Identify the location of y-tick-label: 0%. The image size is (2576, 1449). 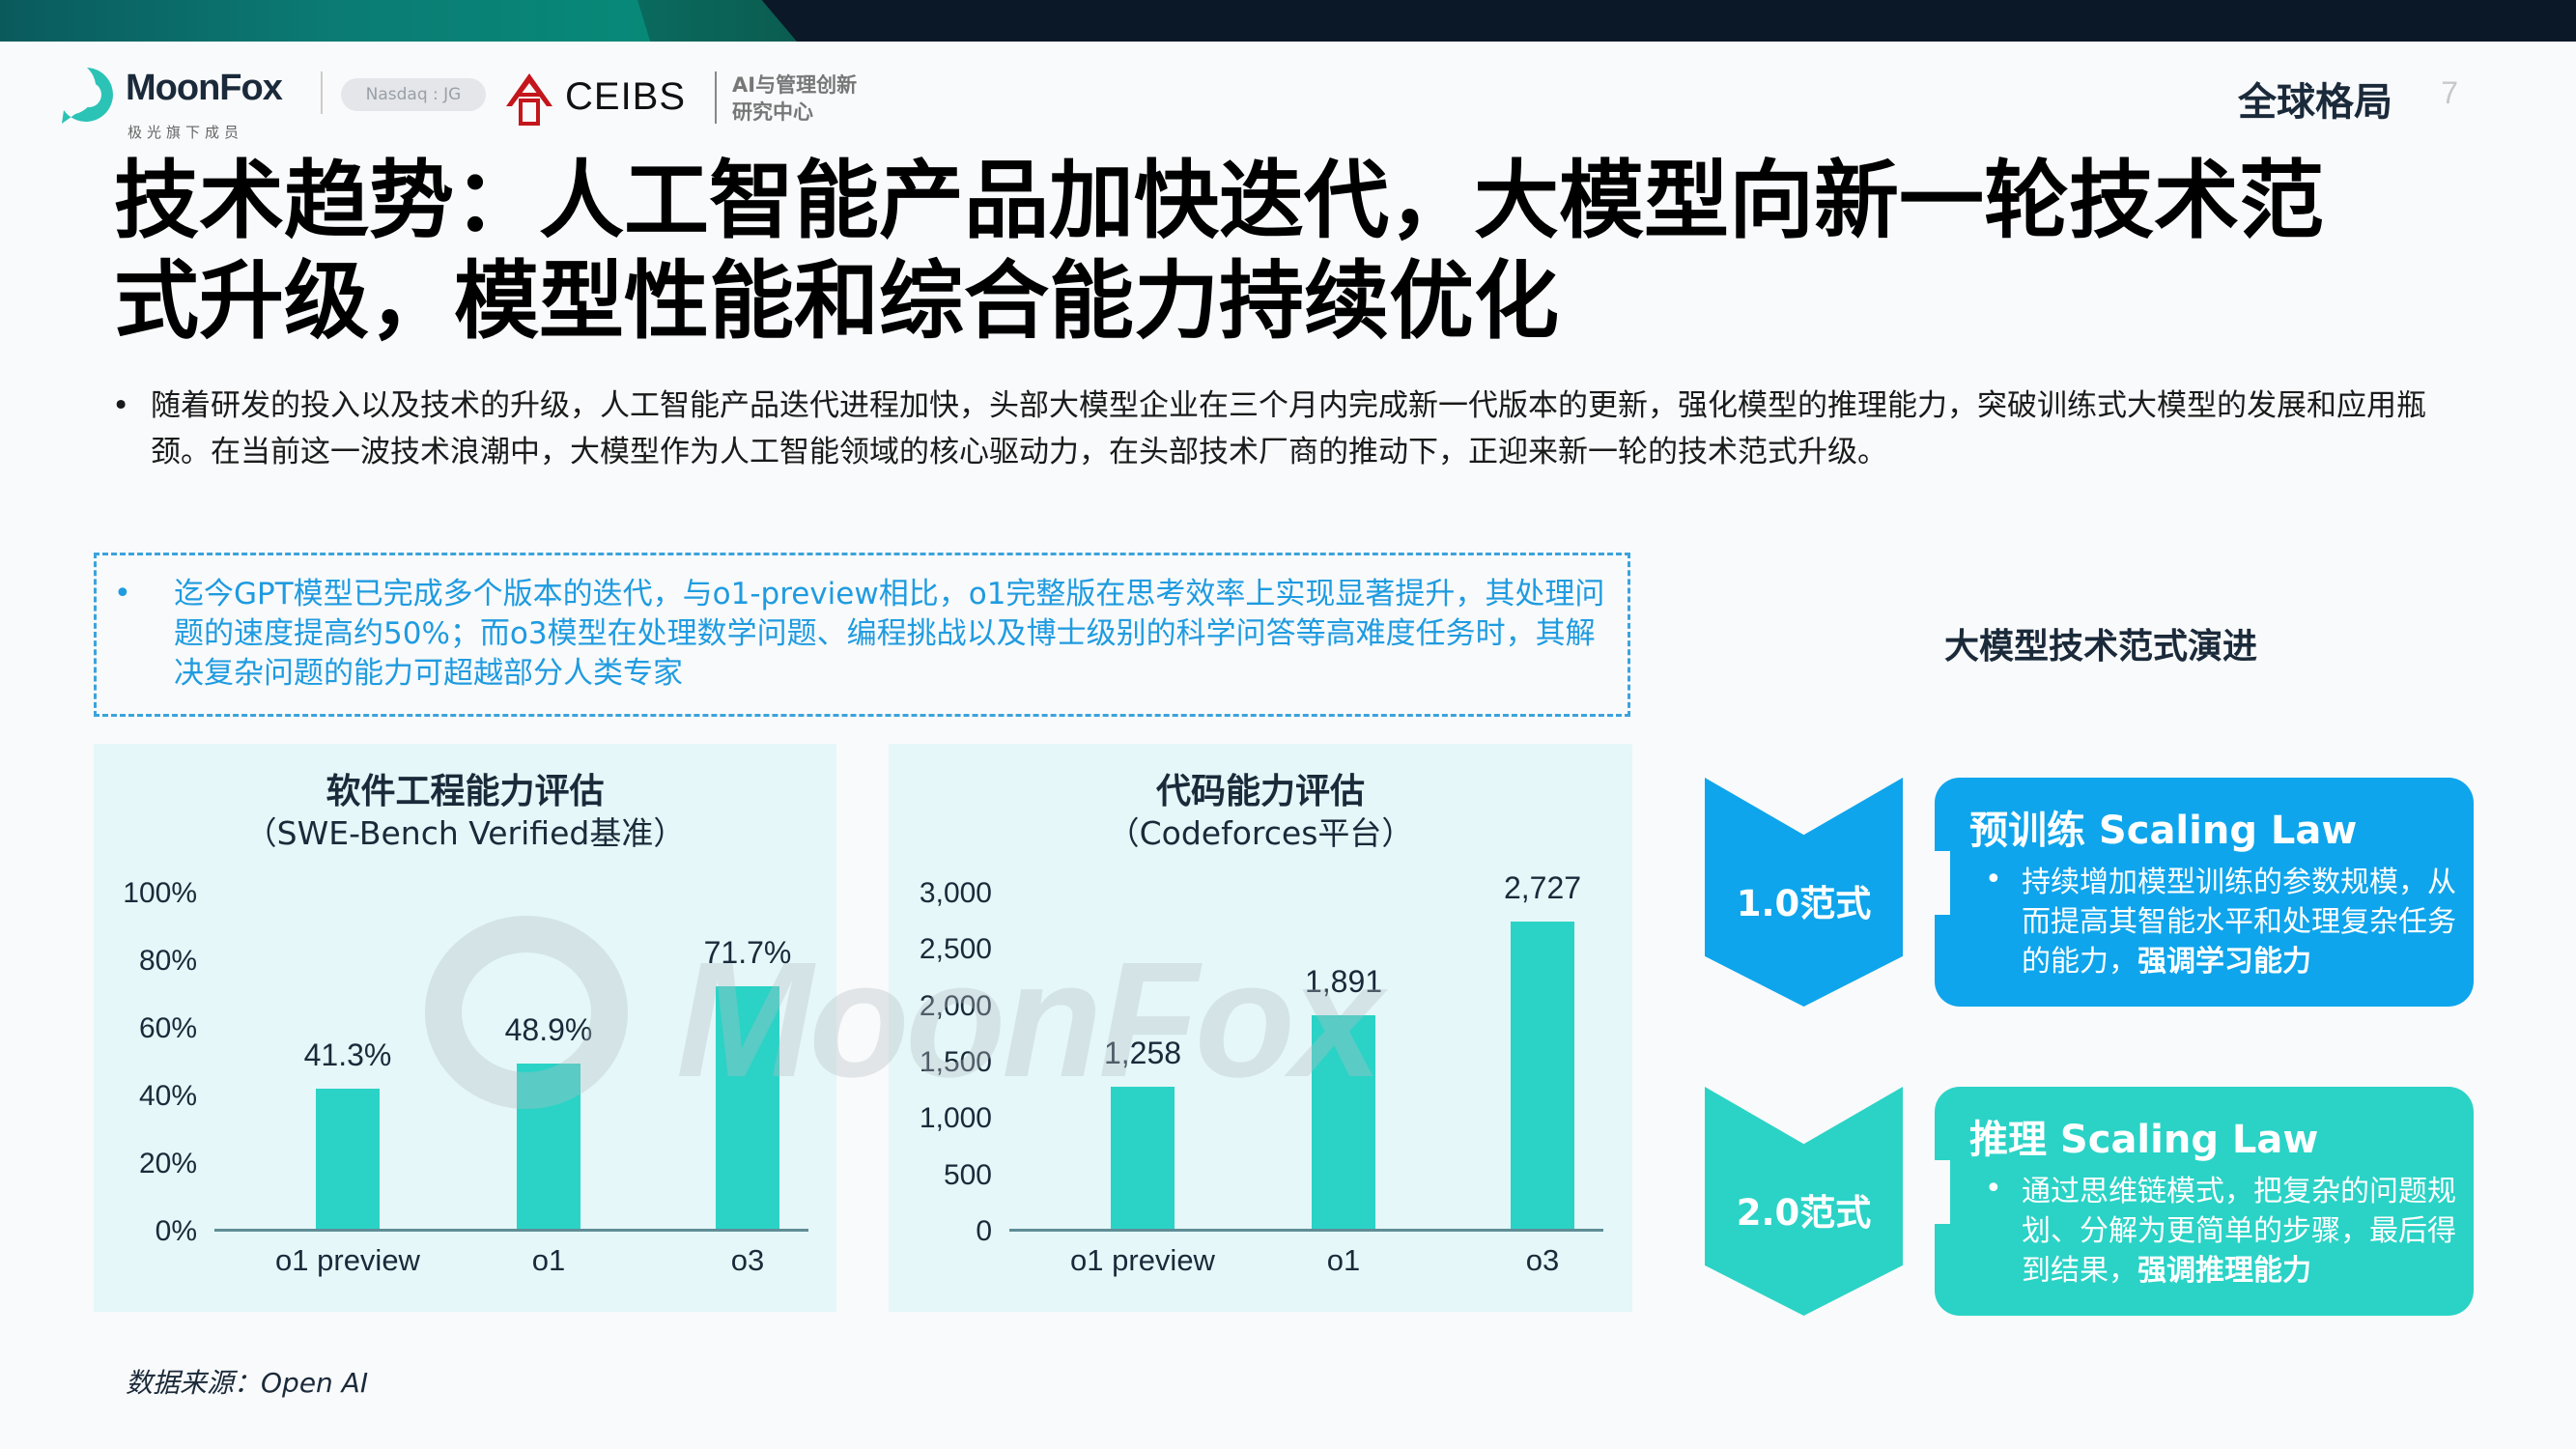
(176, 1231).